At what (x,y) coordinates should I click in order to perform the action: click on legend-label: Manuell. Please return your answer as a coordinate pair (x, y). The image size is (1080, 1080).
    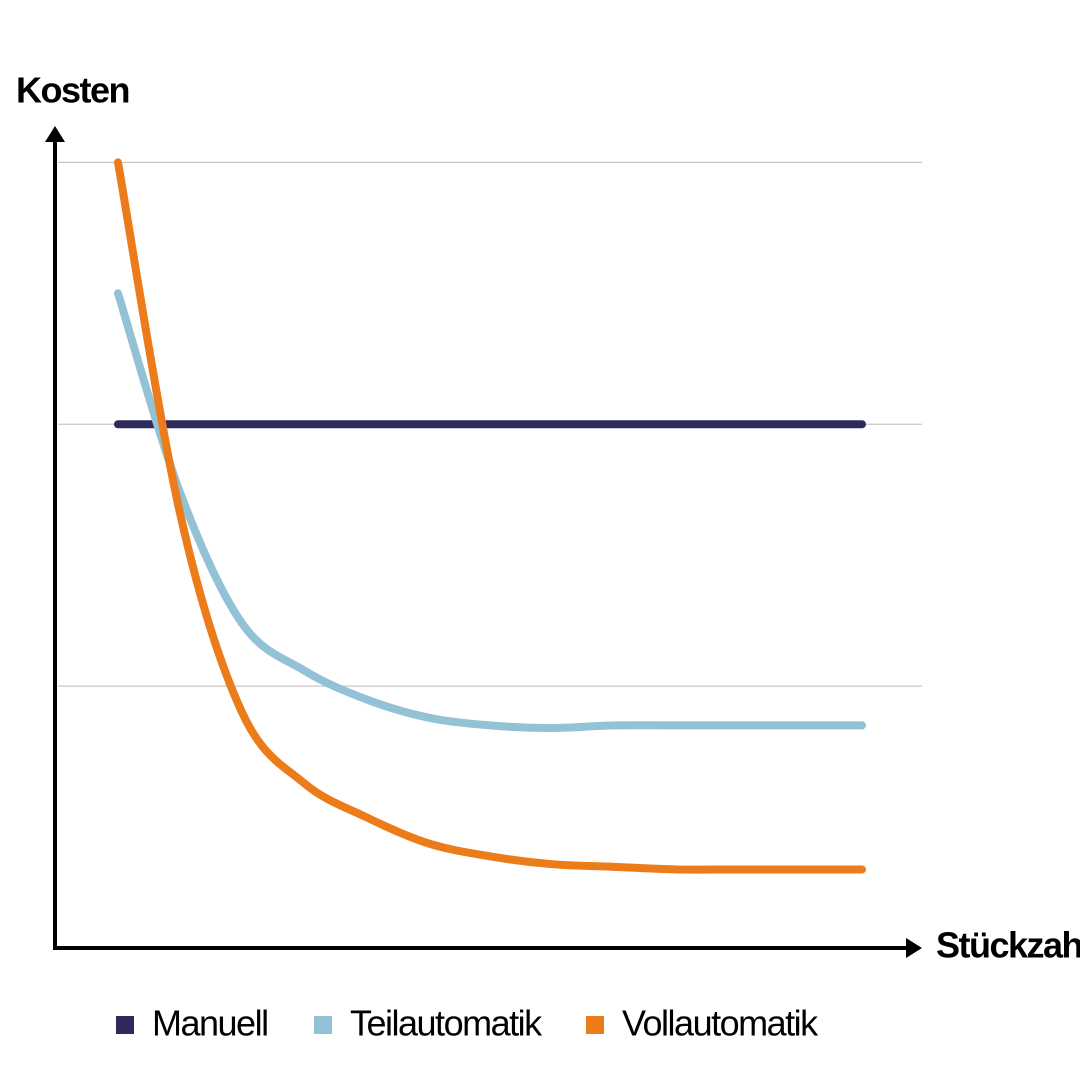
    Looking at the image, I should click on (210, 1023).